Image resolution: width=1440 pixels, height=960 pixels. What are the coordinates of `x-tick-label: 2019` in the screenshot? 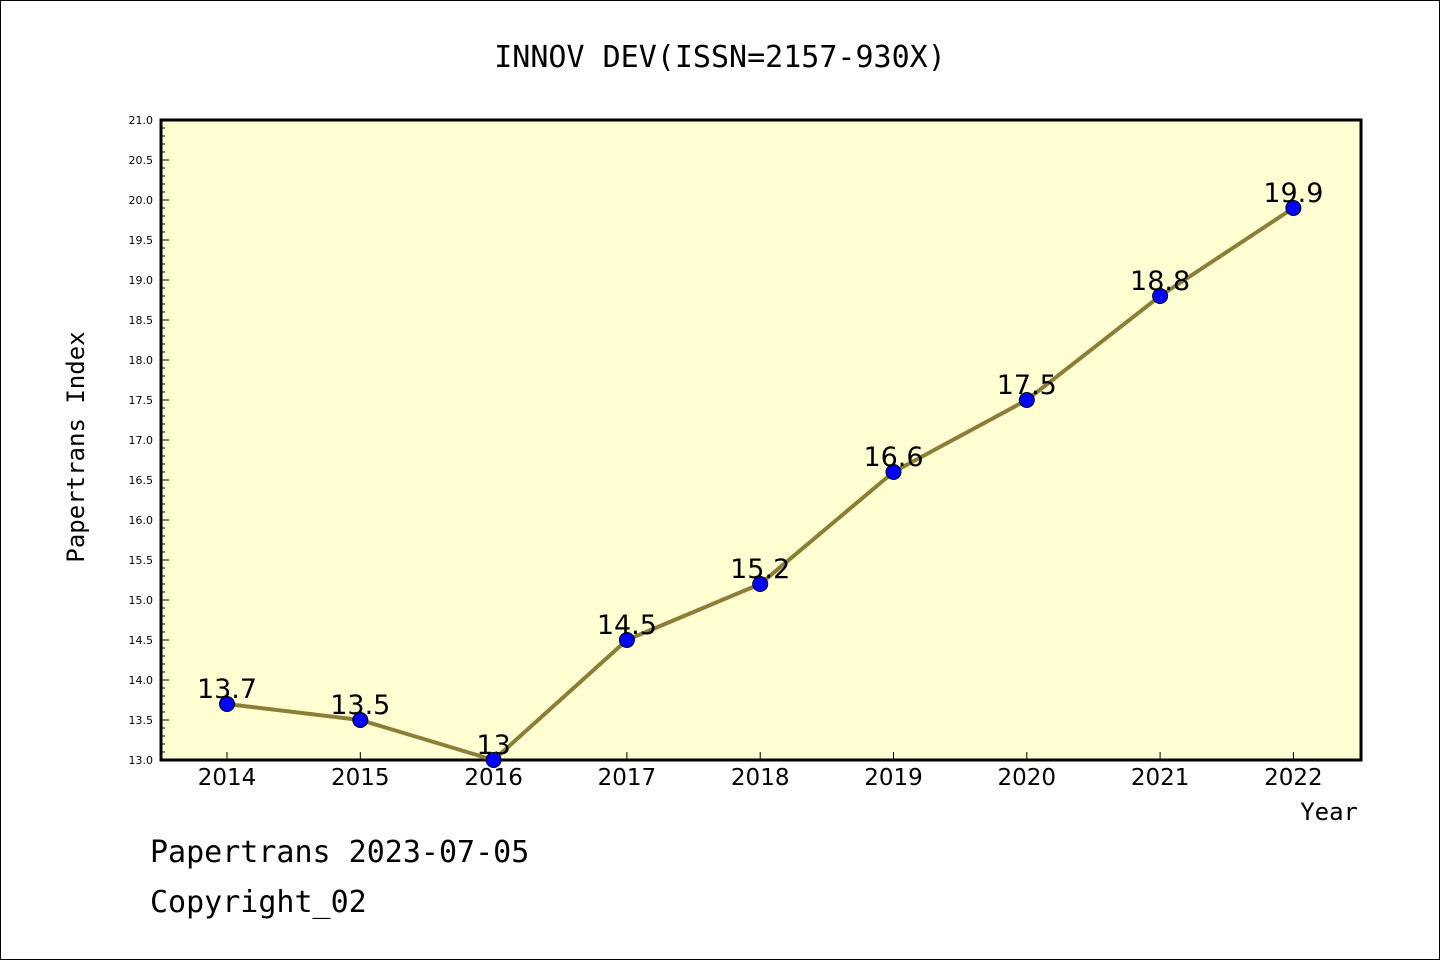 It's located at (893, 778).